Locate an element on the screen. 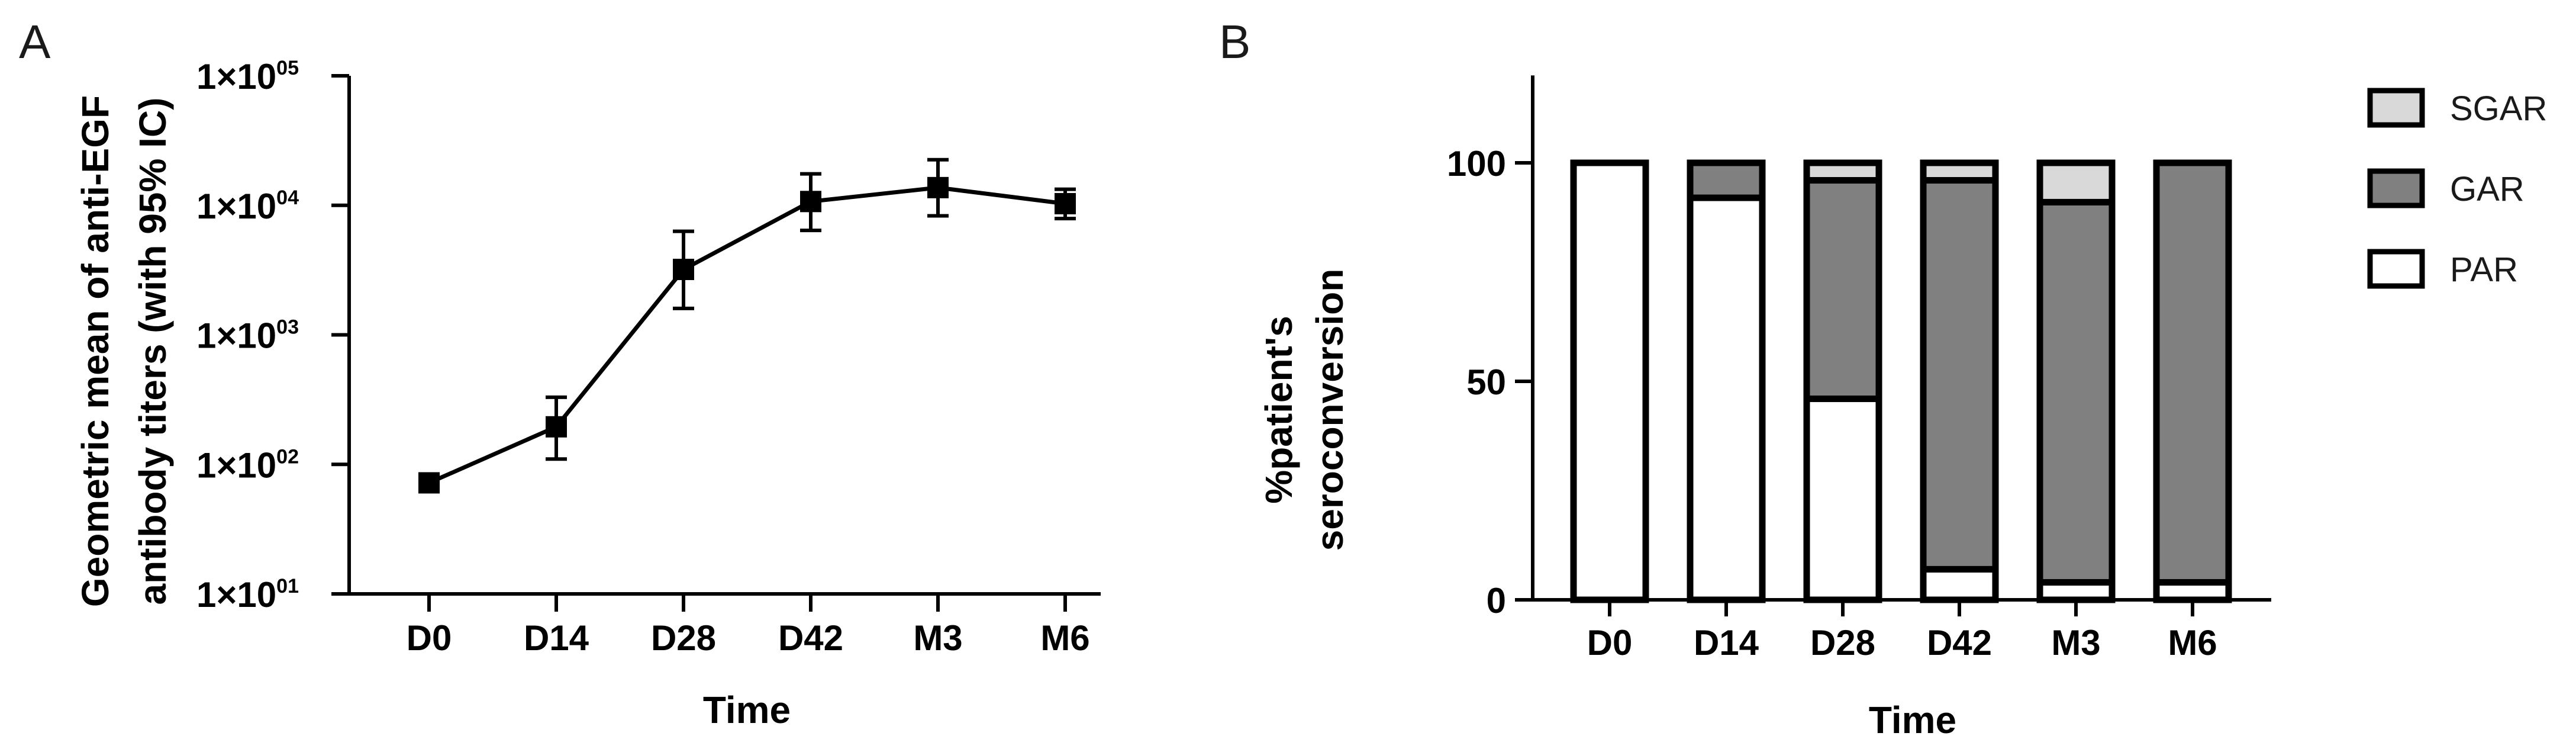 Image resolution: width=2576 pixels, height=752 pixels. panel-b-x-axis-title: Time is located at coordinates (1912, 720).